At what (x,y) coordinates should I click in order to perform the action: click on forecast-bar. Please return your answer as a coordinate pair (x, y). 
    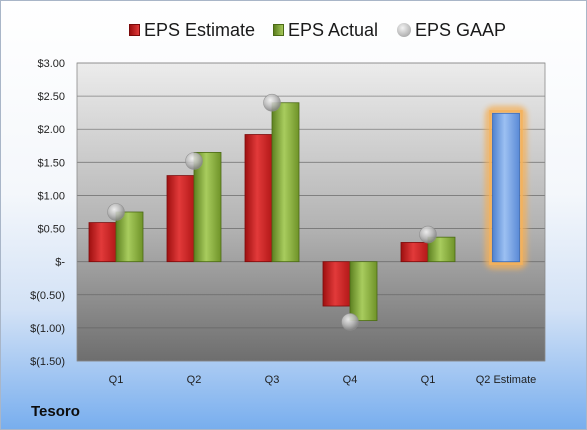
    Looking at the image, I should click on (506, 187).